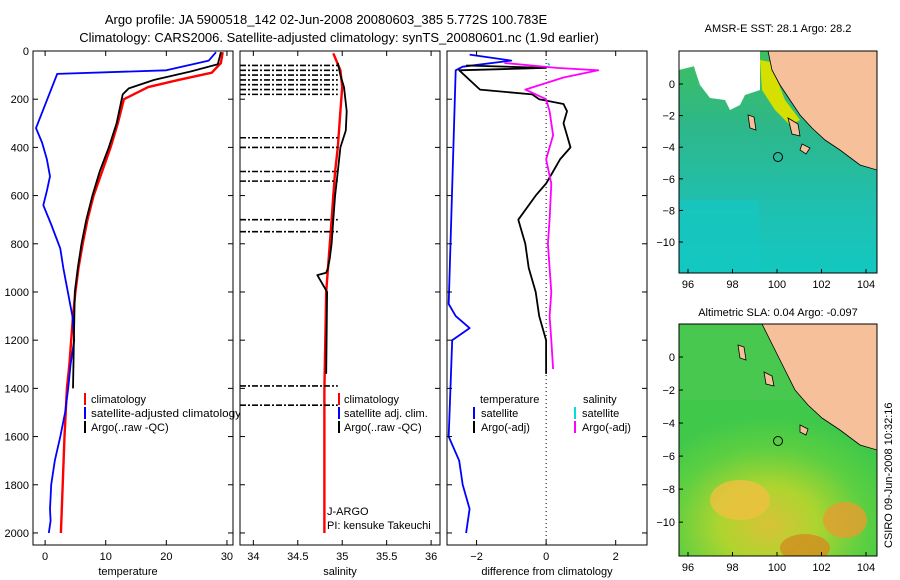 Image resolution: width=900 pixels, height=580 pixels. I want to click on legend-argo-label: Argo(..raw -QC), so click(130, 428).